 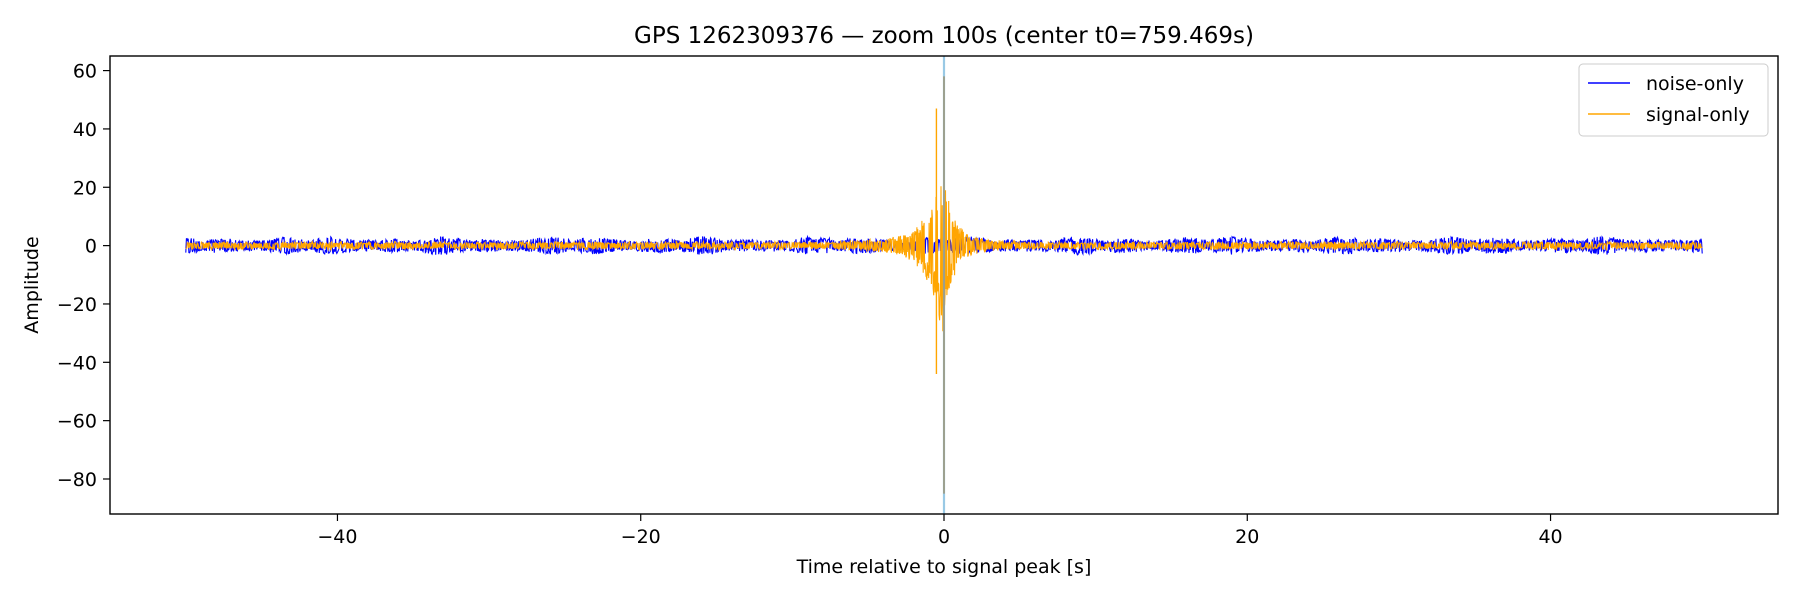 What do you see at coordinates (85, 188) in the screenshot?
I see `y-tick-label: 20` at bounding box center [85, 188].